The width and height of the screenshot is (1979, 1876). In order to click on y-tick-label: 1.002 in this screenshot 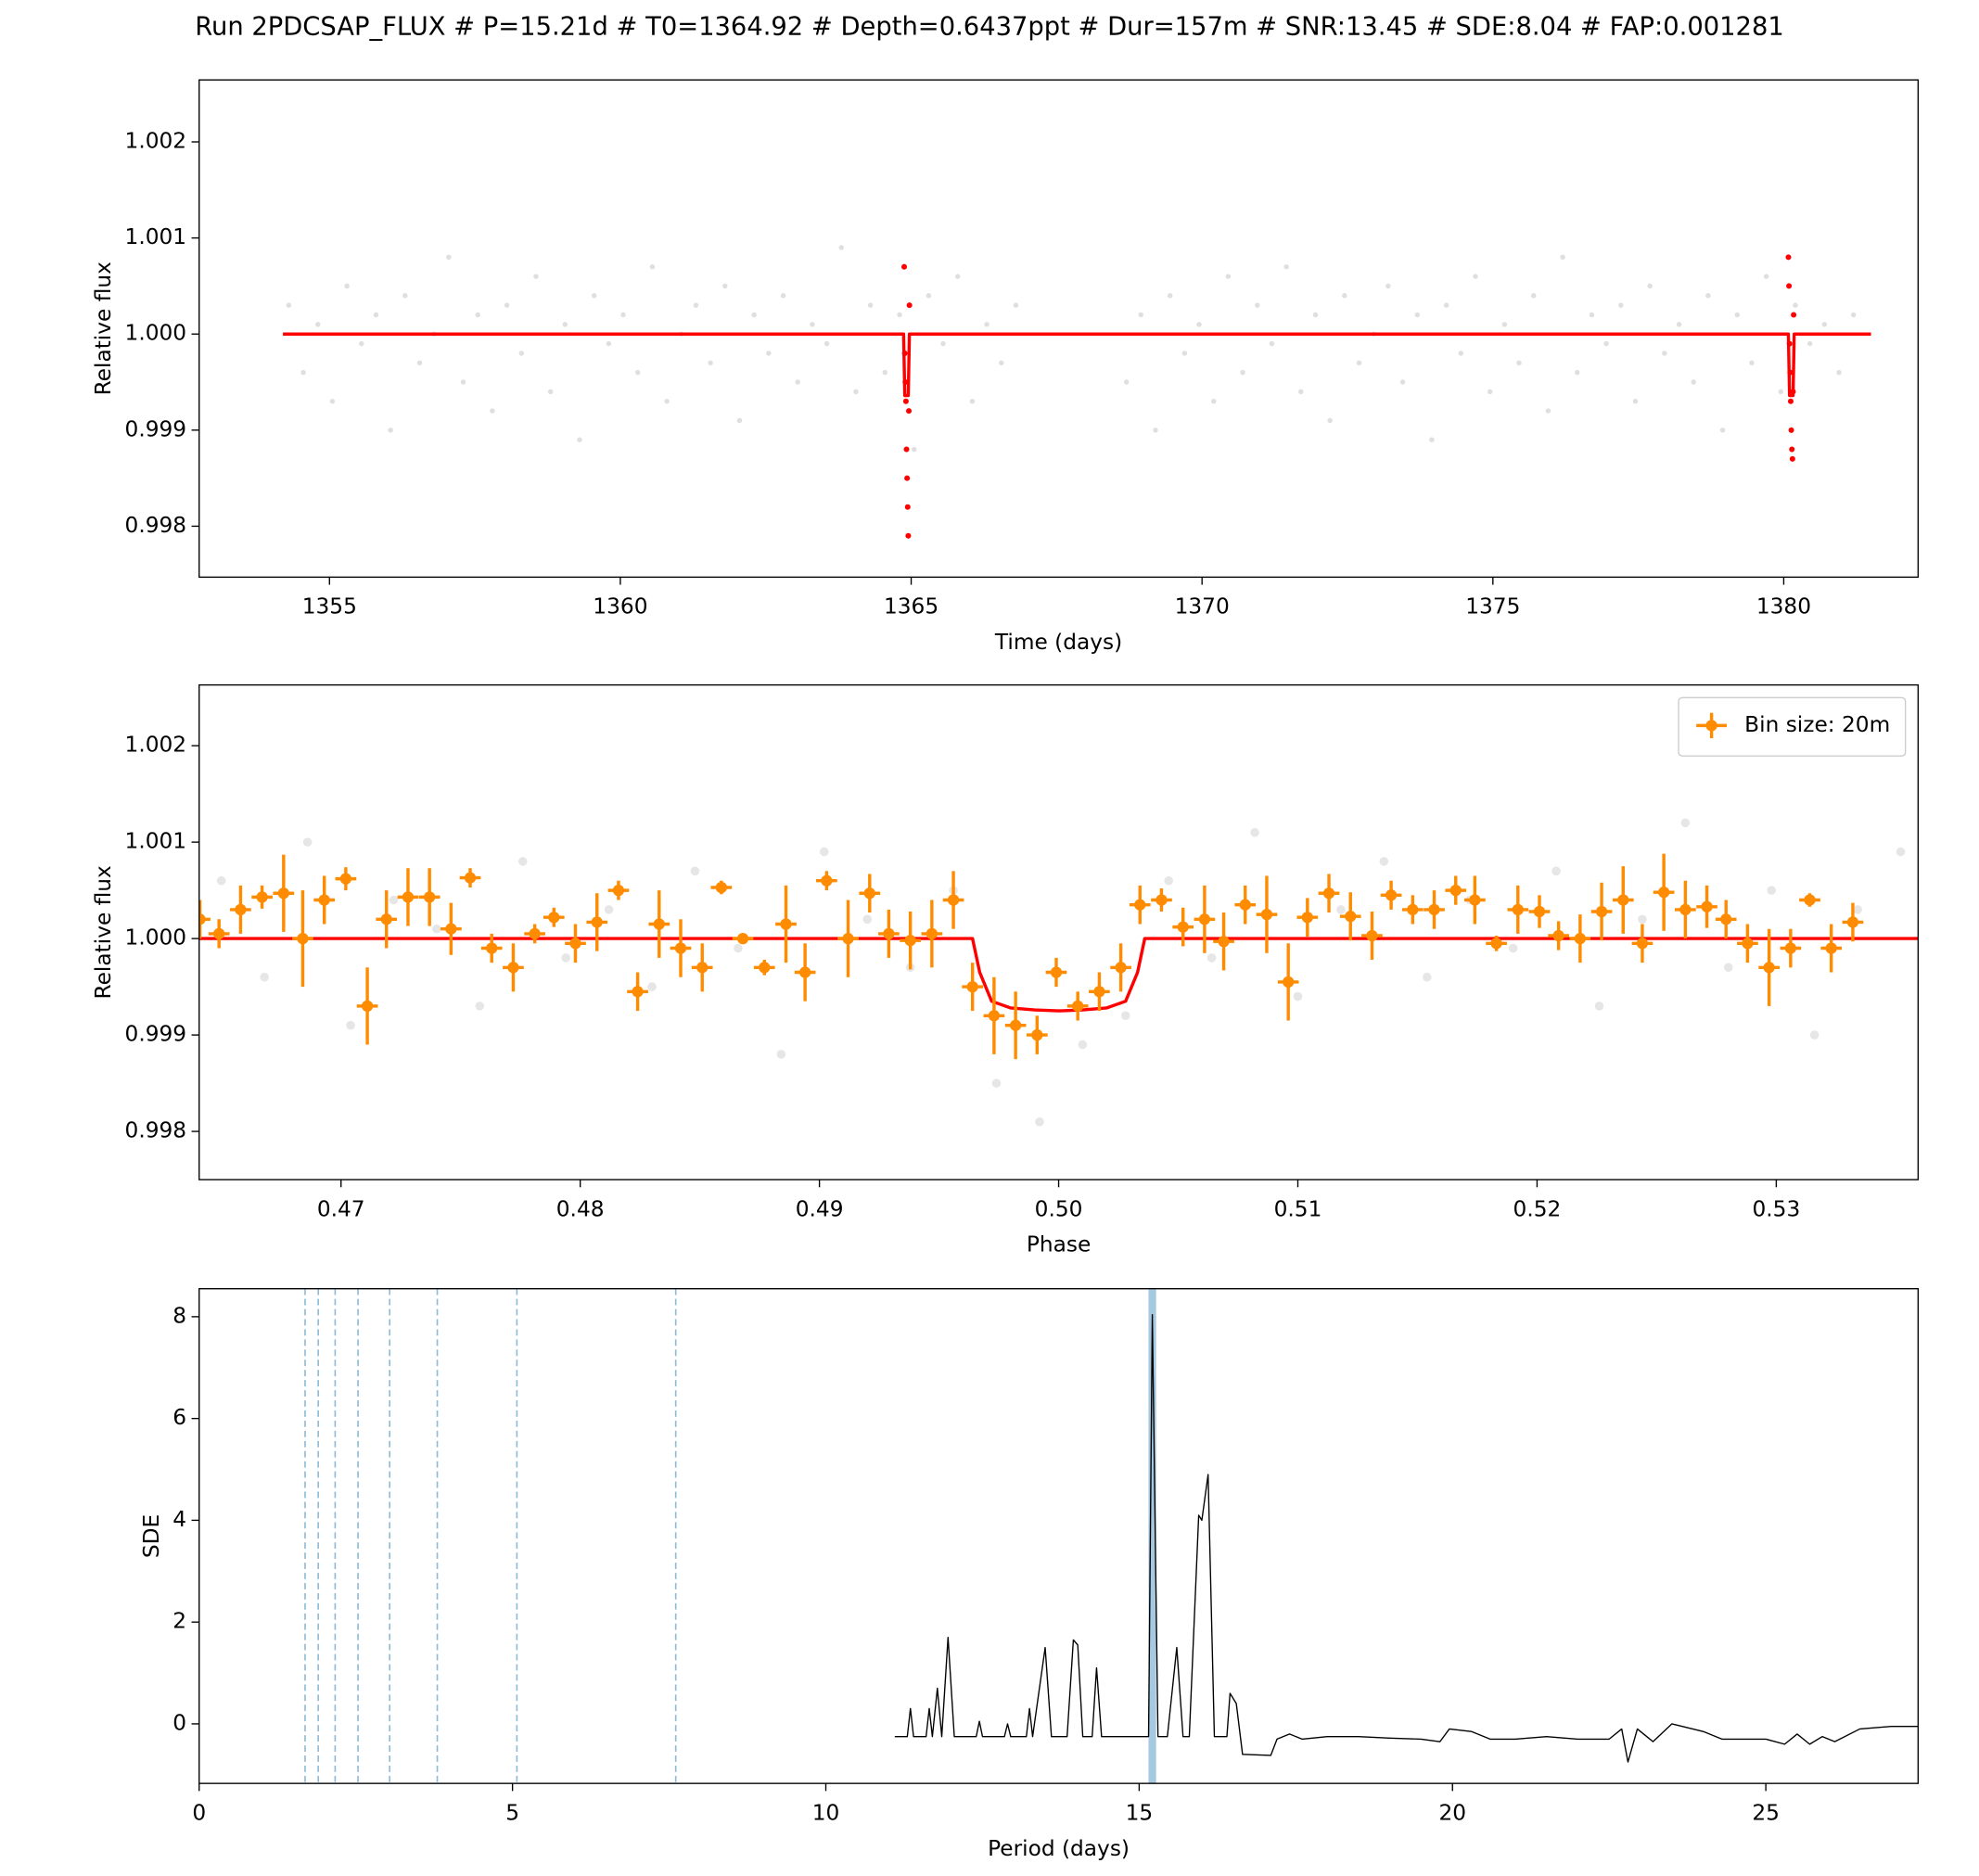, I will do `click(156, 745)`.